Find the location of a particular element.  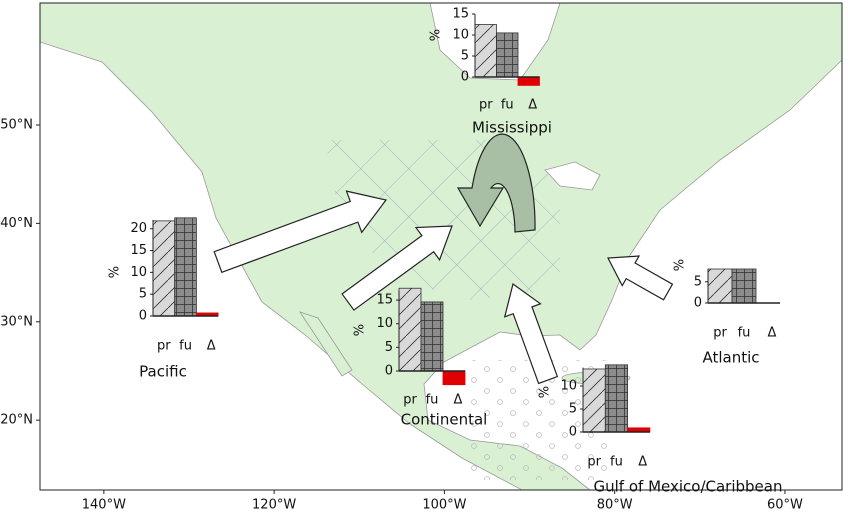

x-tick-label: 80°W is located at coordinates (615, 505).